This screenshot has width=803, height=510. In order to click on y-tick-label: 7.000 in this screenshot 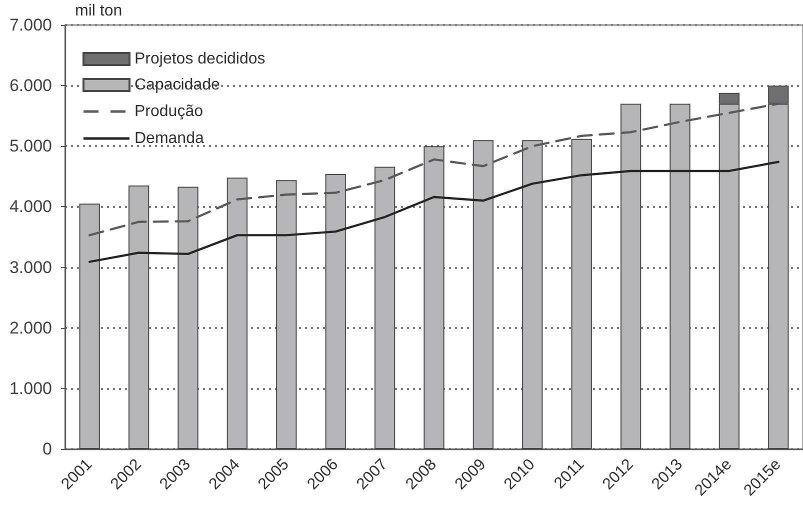, I will do `click(30, 25)`.